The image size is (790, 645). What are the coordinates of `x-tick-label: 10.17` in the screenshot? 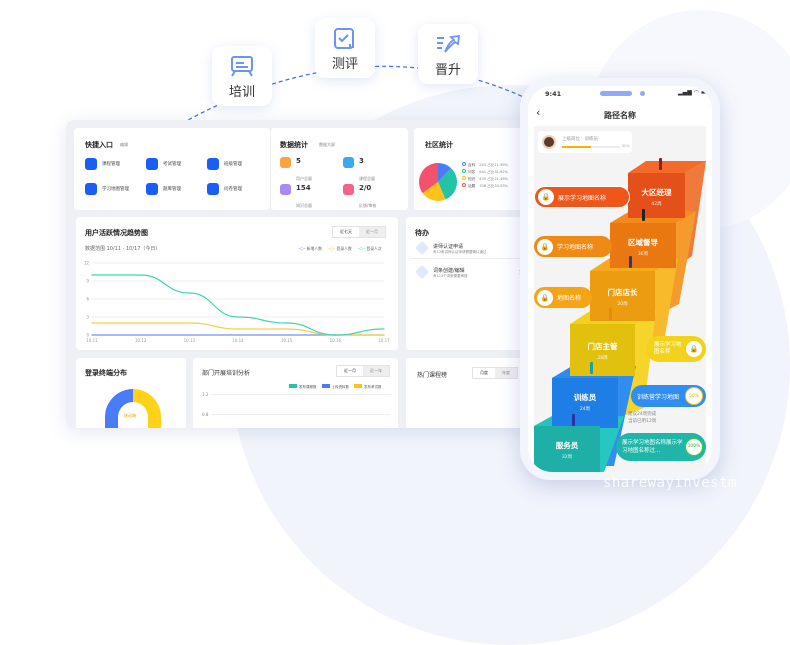 It's located at (384, 340).